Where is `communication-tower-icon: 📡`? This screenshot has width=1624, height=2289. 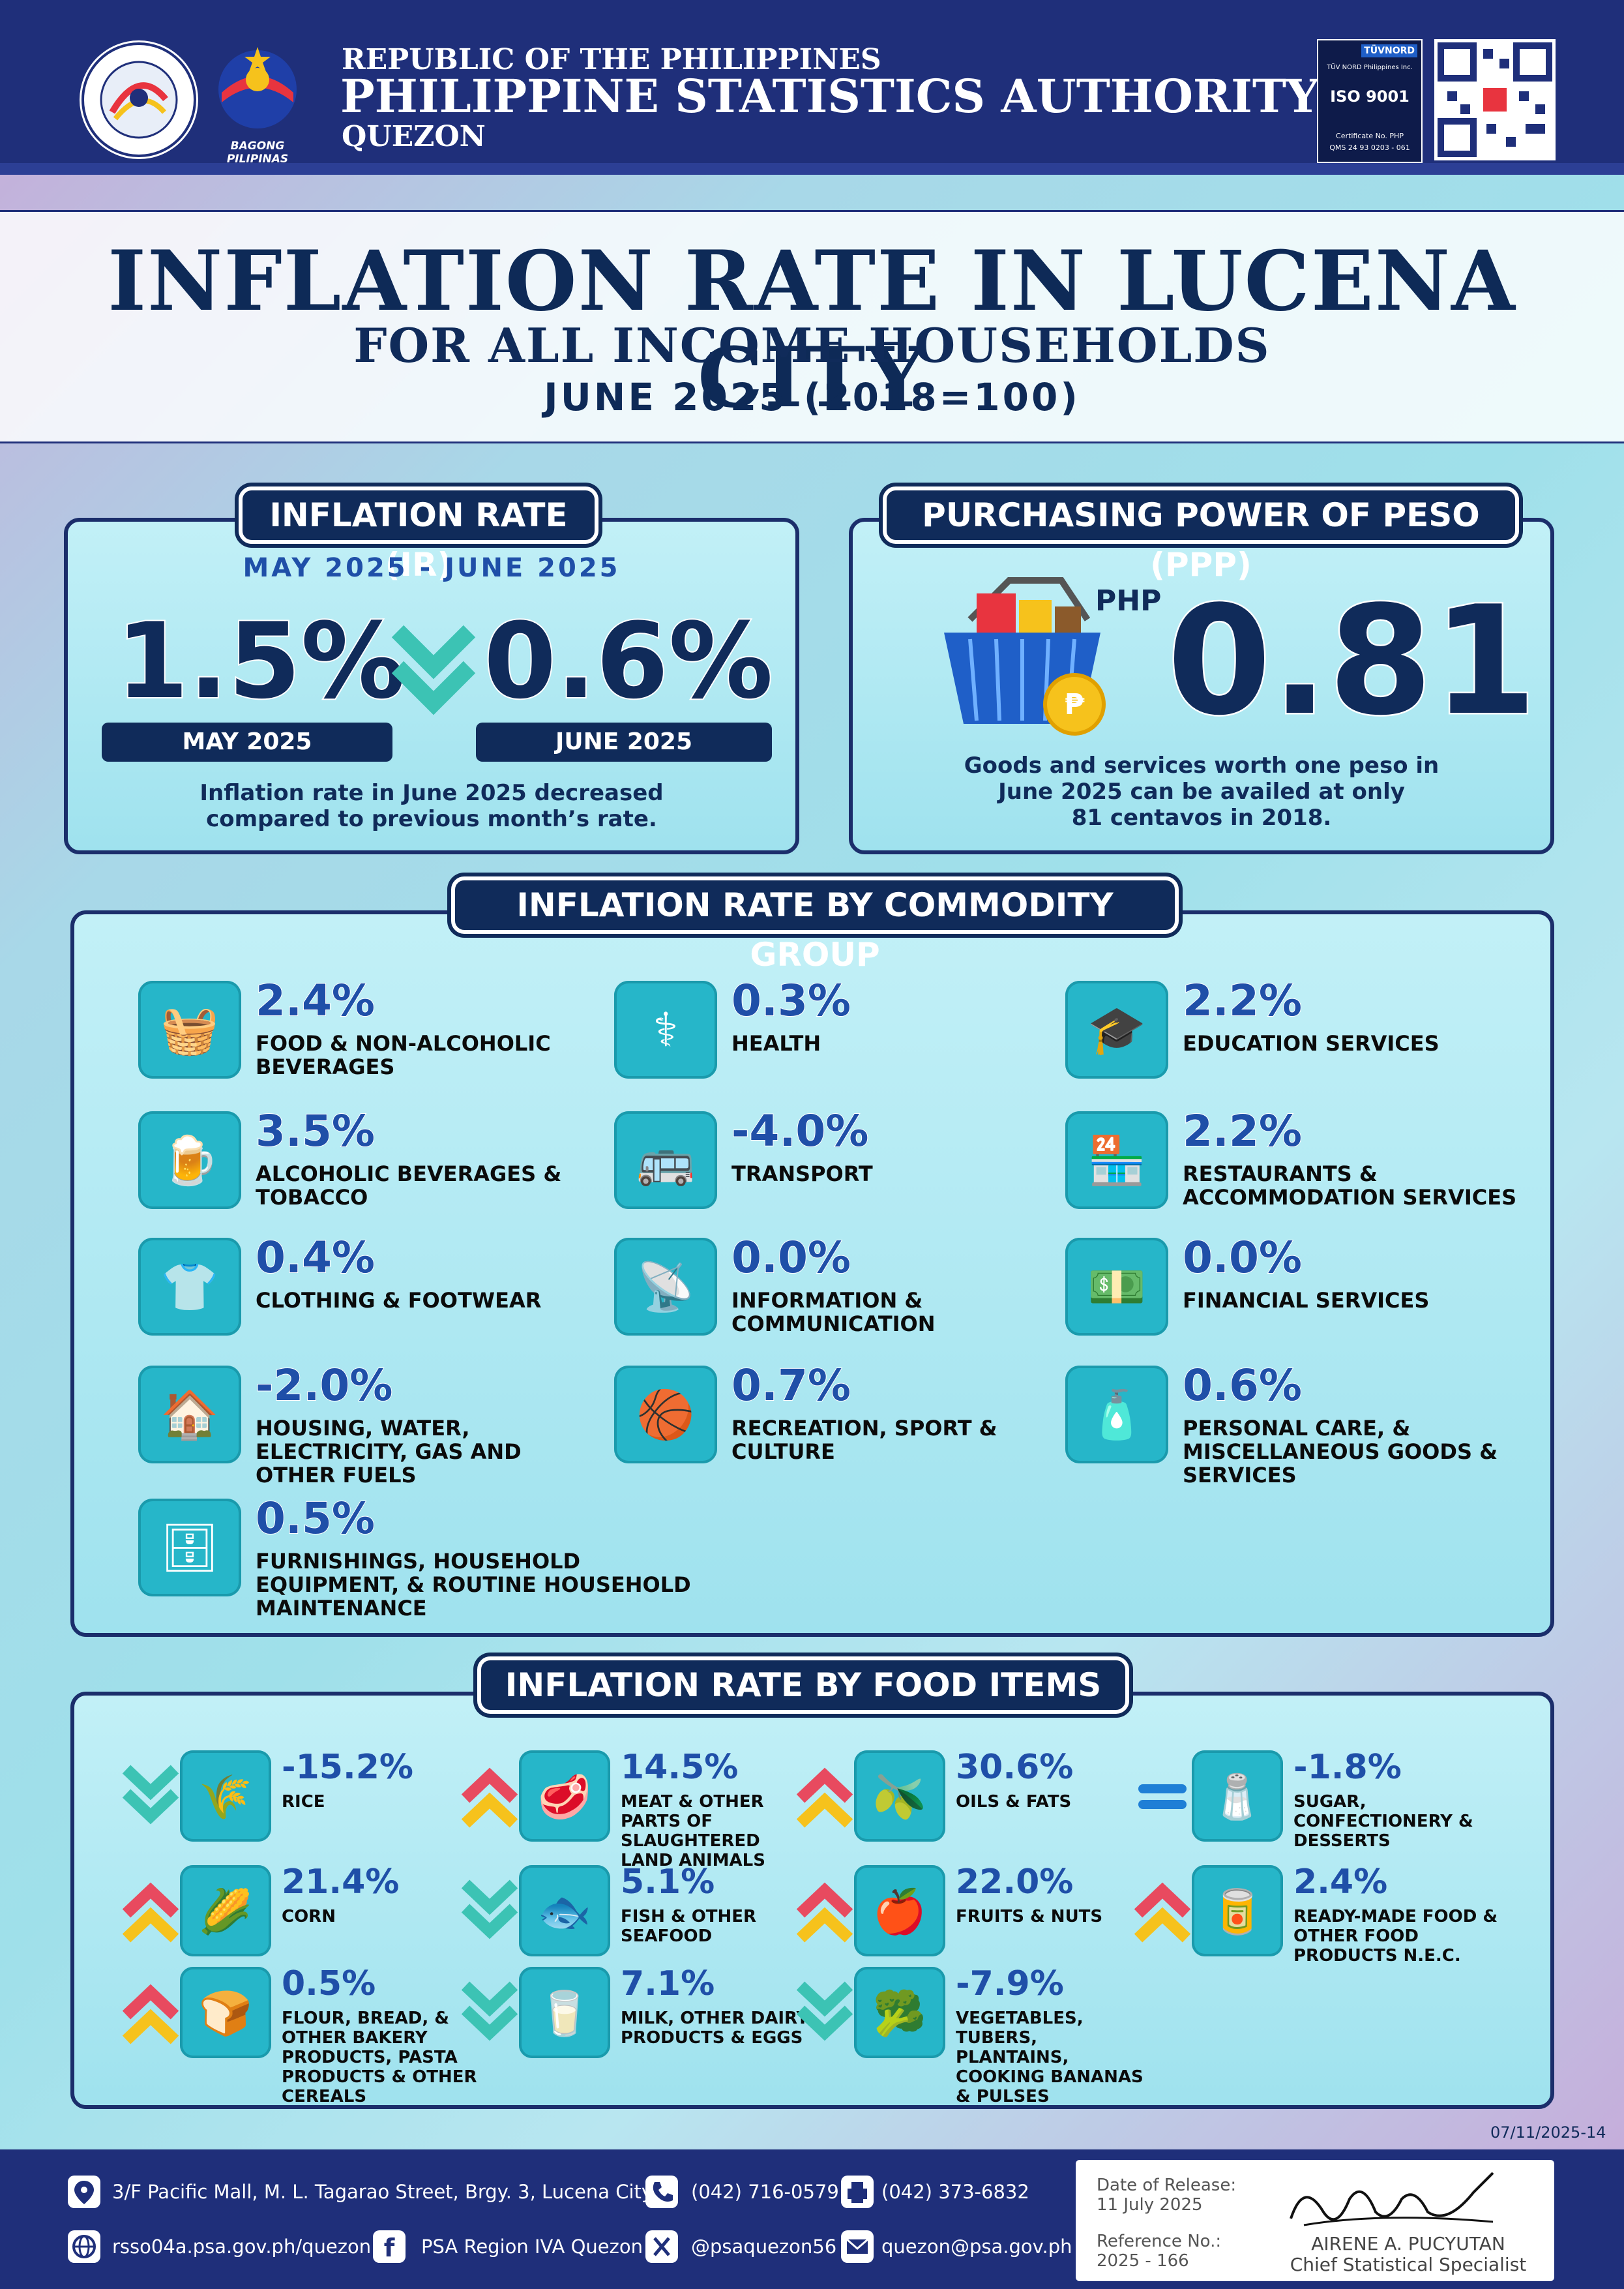 communication-tower-icon: 📡 is located at coordinates (665, 1287).